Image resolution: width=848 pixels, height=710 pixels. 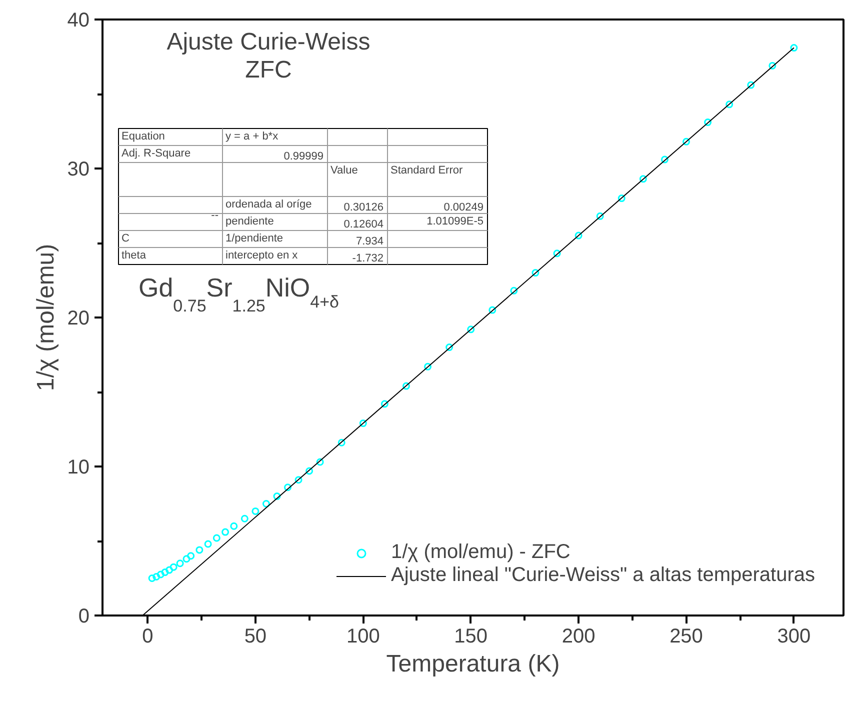 I want to click on annotation: ordenada al oríge, so click(x=269, y=204).